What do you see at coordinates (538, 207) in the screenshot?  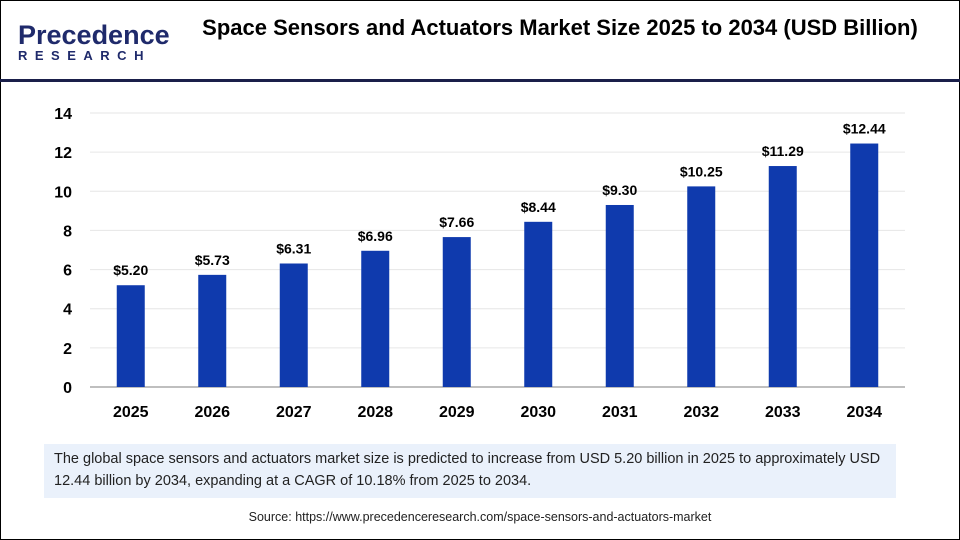 I see `data-label: $8.44` at bounding box center [538, 207].